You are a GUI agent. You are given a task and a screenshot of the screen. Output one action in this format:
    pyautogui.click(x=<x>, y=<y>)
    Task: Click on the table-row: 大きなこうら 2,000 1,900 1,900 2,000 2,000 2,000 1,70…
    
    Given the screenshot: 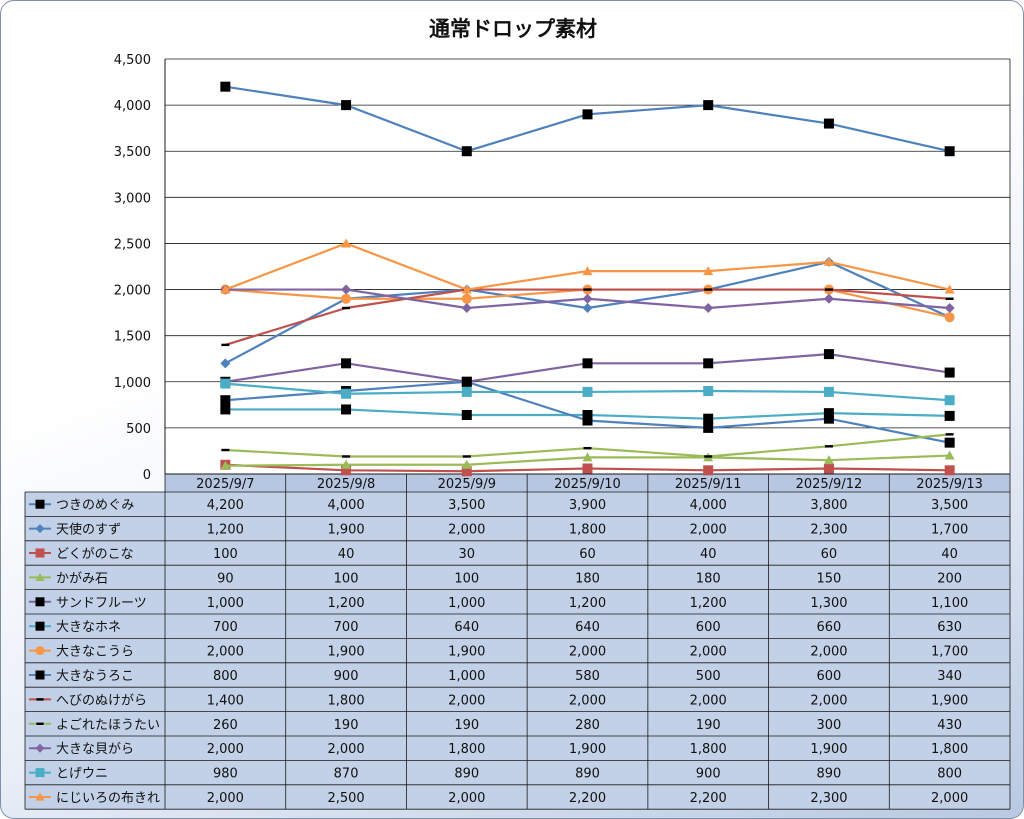 What is the action you would take?
    pyautogui.click(x=498, y=652)
    